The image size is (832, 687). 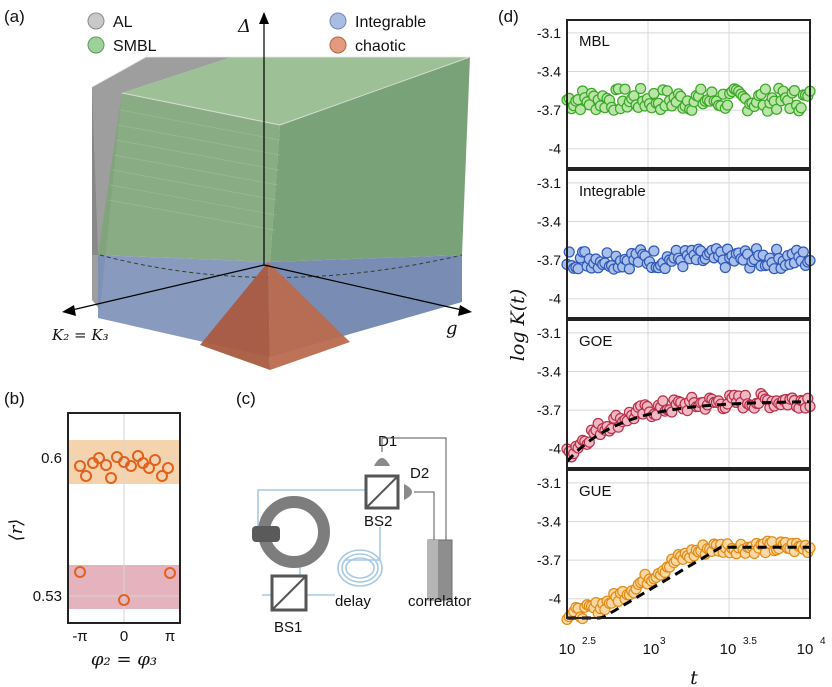 What do you see at coordinates (595, 491) in the screenshot?
I see `d-subpanel-title: GUE` at bounding box center [595, 491].